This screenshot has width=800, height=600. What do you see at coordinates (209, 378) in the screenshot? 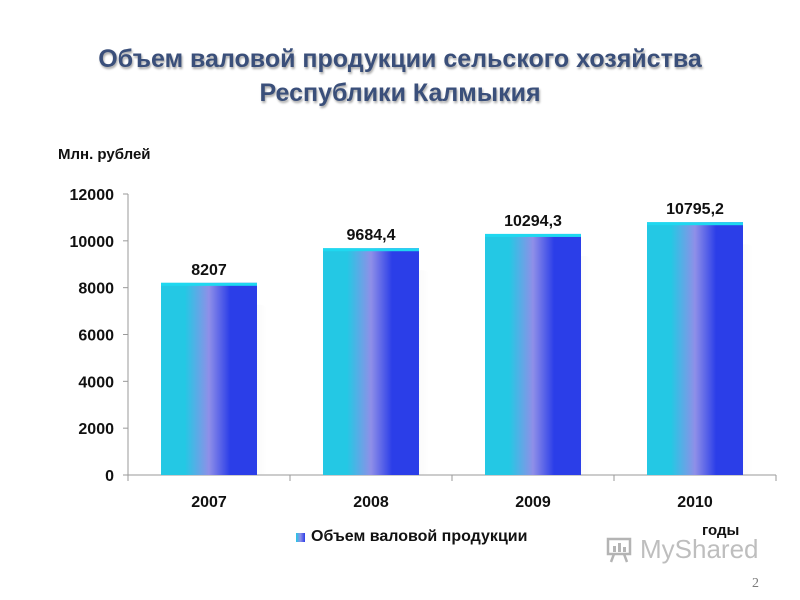
I see `bar-2007` at bounding box center [209, 378].